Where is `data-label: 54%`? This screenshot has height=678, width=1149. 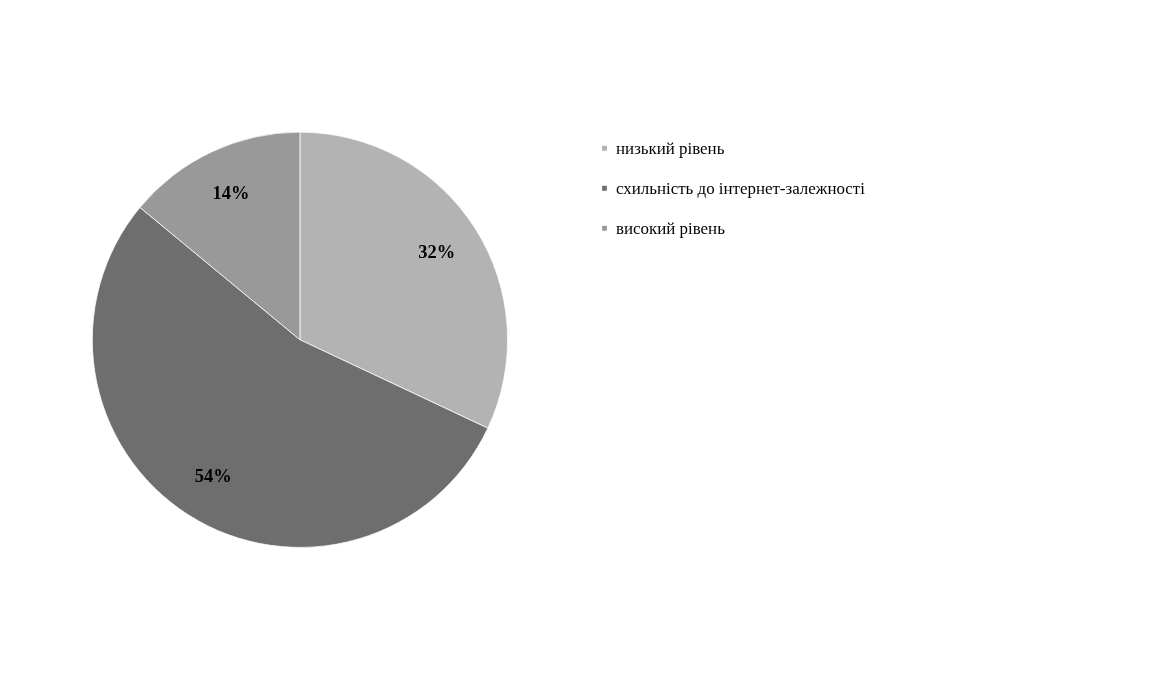
data-label: 54% is located at coordinates (213, 475).